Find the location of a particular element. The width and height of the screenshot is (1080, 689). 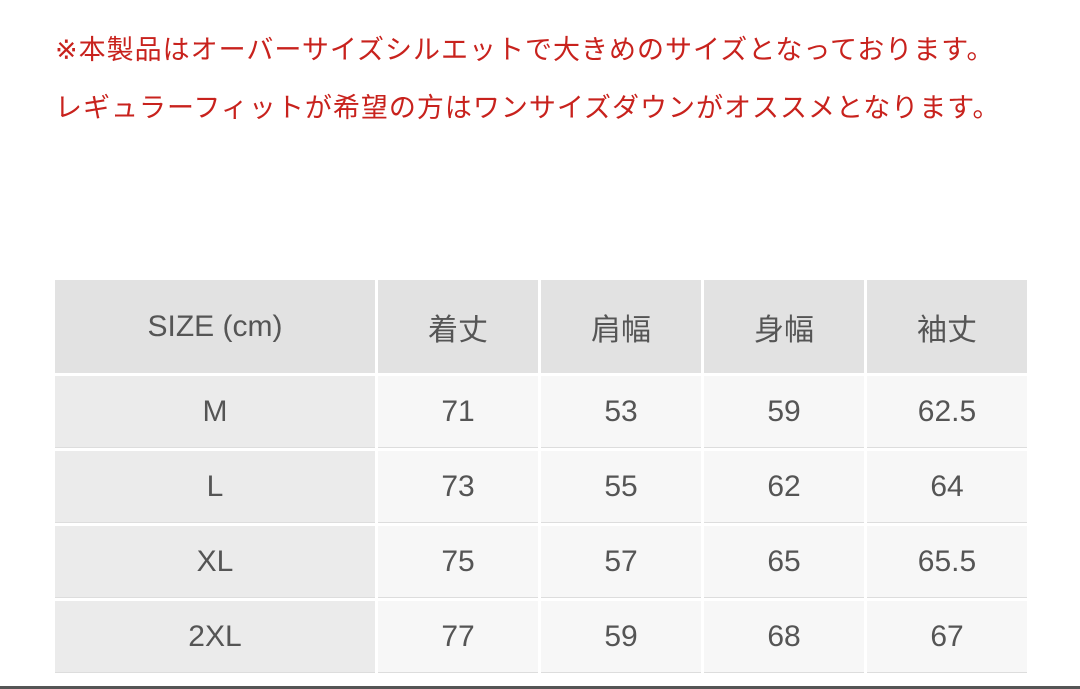

table-row: 2XL 77 59 68 67 is located at coordinates (541, 637).